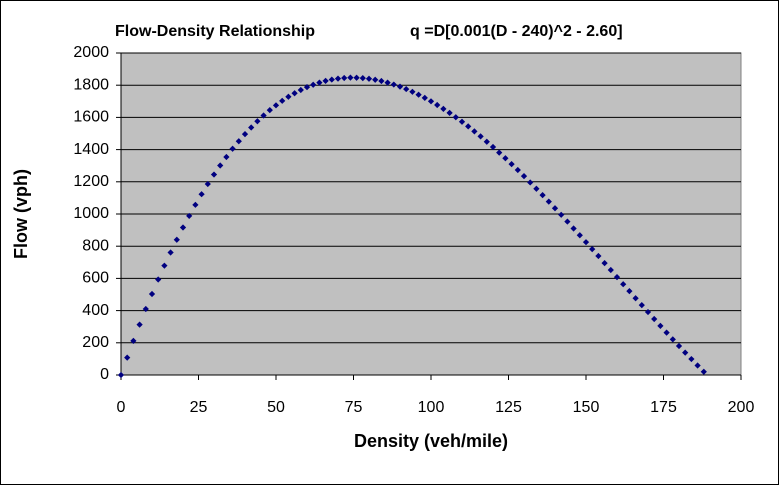 This screenshot has width=780, height=491. What do you see at coordinates (91, 149) in the screenshot?
I see `y-tick-label: 1400` at bounding box center [91, 149].